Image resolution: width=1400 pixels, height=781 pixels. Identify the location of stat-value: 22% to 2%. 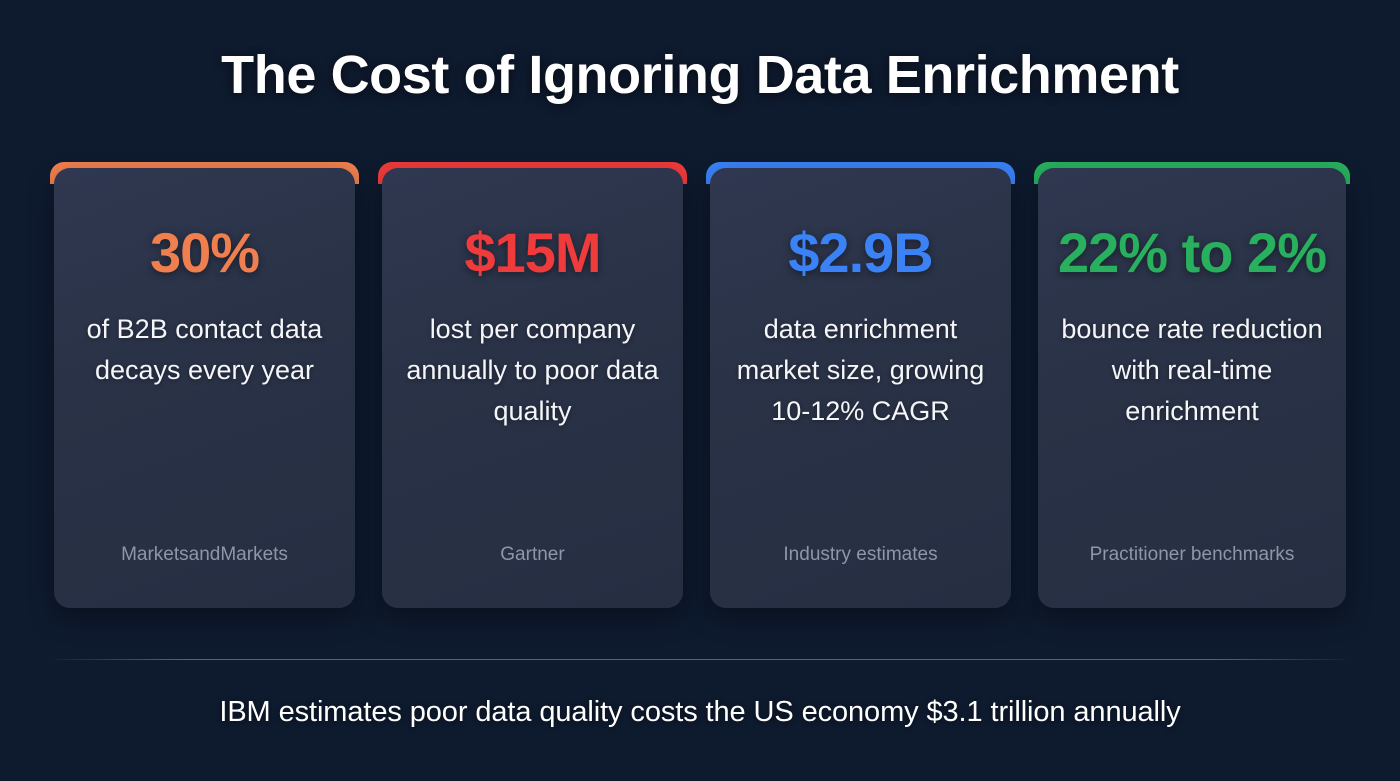
(1192, 252).